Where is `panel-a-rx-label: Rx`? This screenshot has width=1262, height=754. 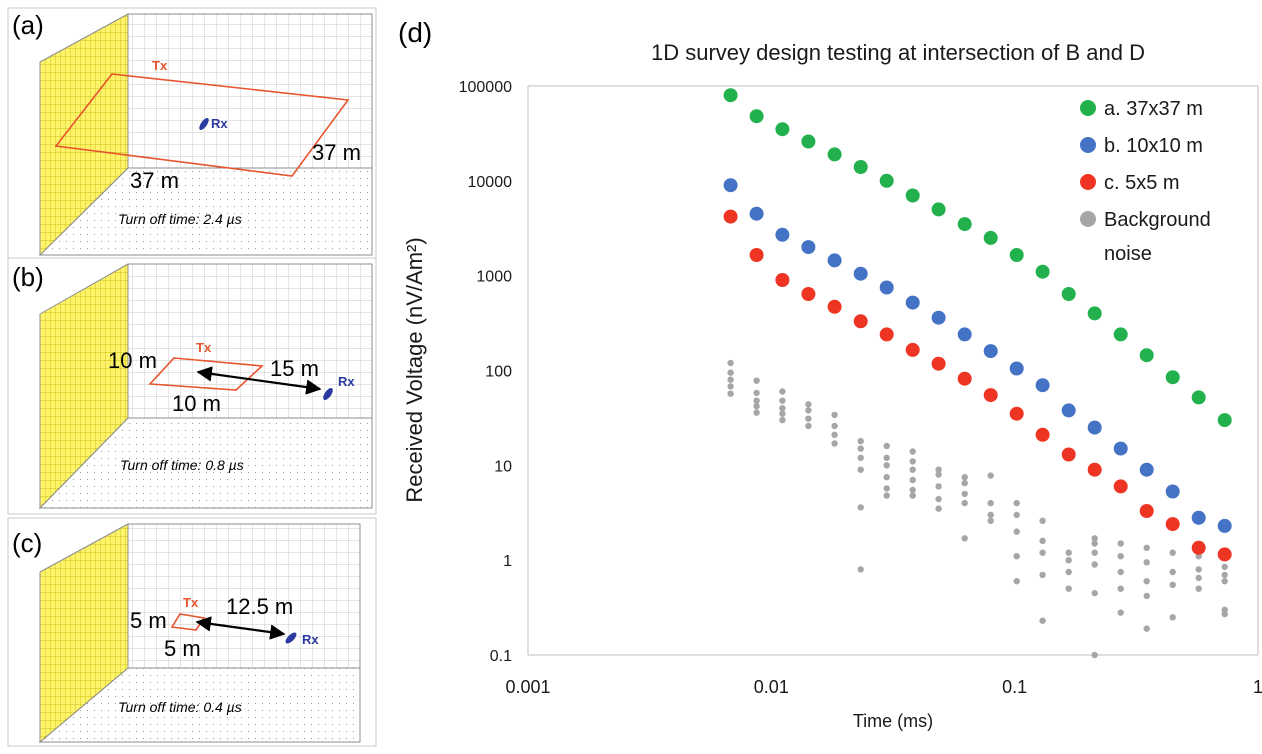
panel-a-rx-label: Rx is located at coordinates (219, 123).